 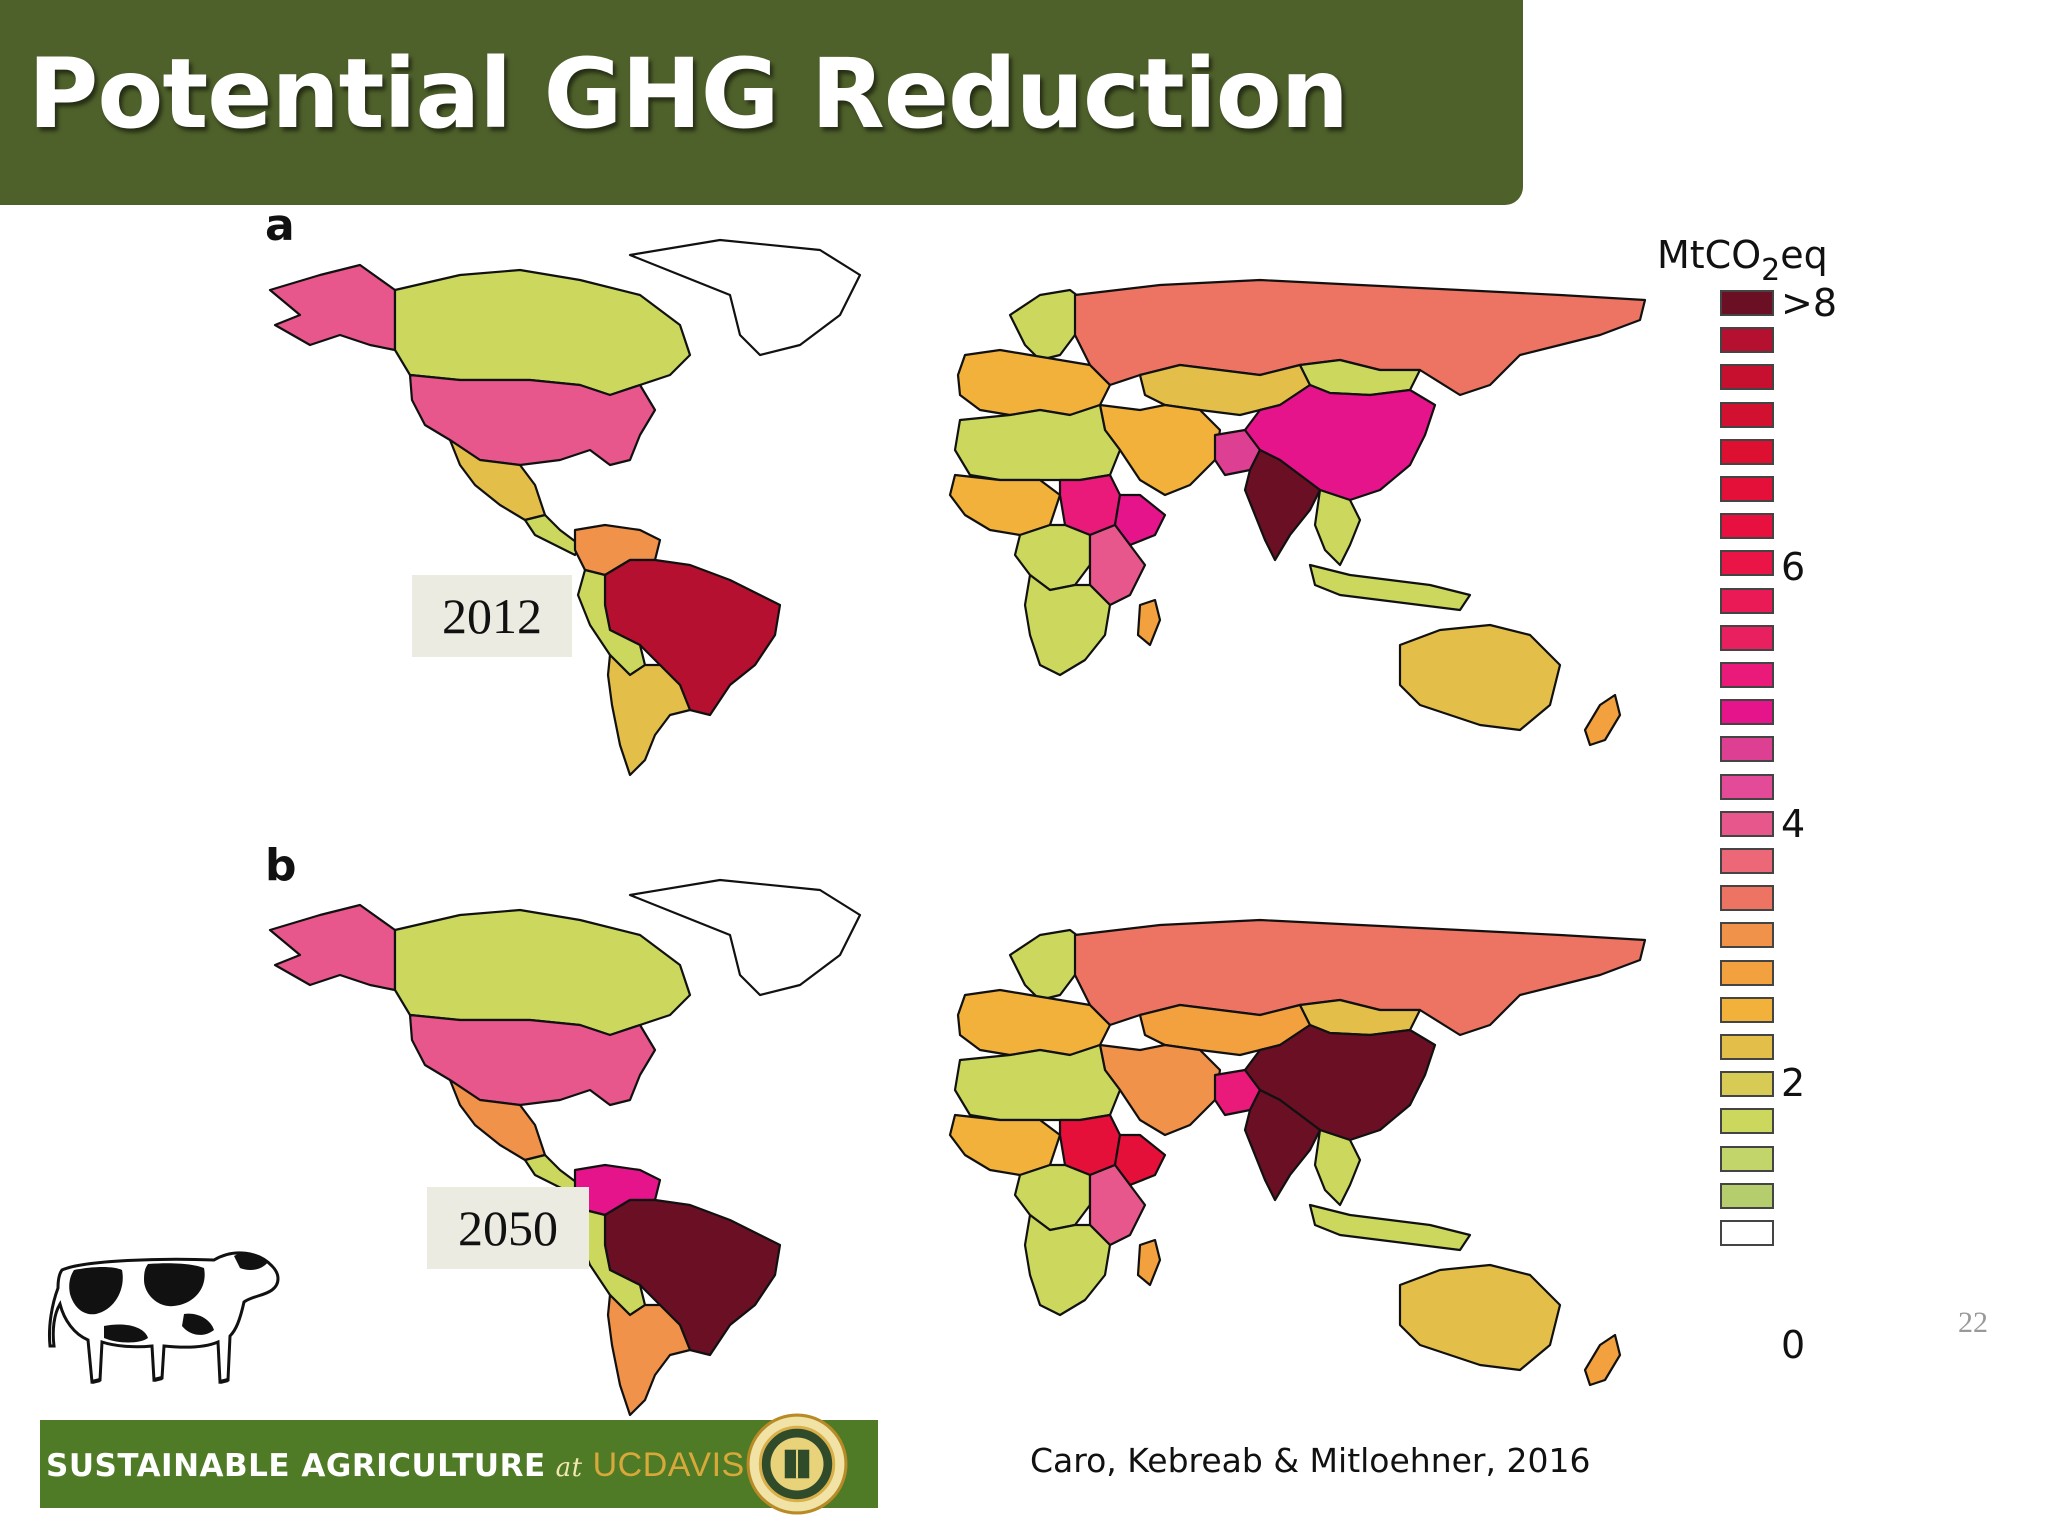 I want to click on legend-label-4: 4, so click(x=1793, y=824).